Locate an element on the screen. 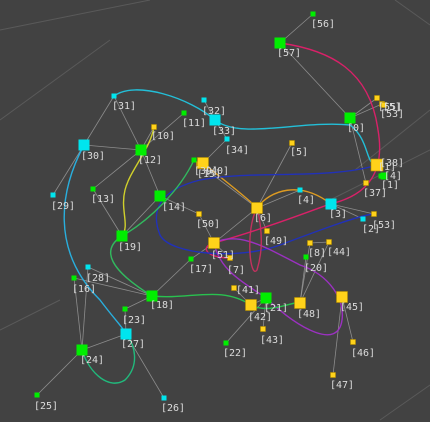  node-53b is located at coordinates (384, 105).